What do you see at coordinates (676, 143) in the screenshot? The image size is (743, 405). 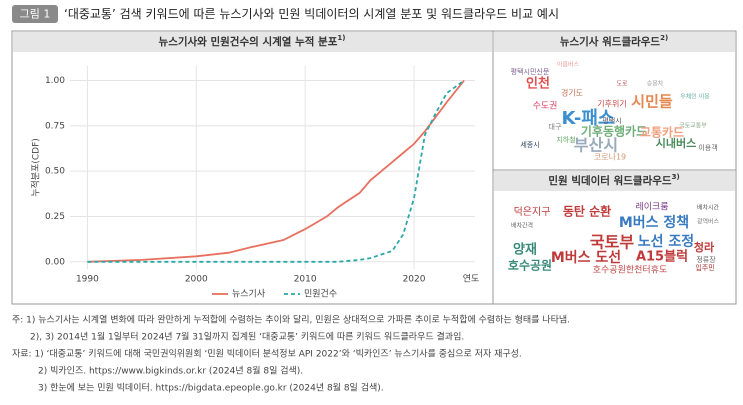 I see `cloud-word: 시내버스` at bounding box center [676, 143].